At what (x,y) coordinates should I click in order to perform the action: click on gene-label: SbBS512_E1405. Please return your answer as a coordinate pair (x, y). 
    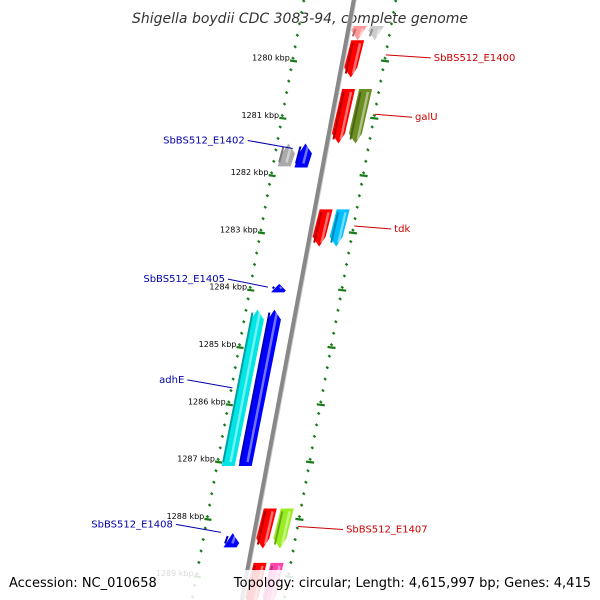
    Looking at the image, I should click on (184, 279).